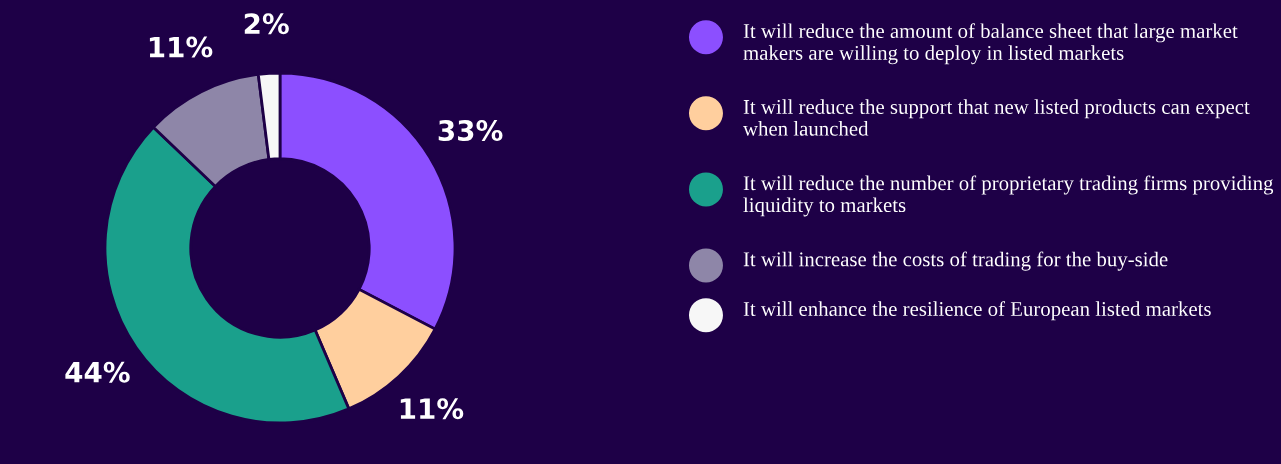  What do you see at coordinates (977, 311) in the screenshot?
I see `legend-label: It will enhance the resilience of European listed markets` at bounding box center [977, 311].